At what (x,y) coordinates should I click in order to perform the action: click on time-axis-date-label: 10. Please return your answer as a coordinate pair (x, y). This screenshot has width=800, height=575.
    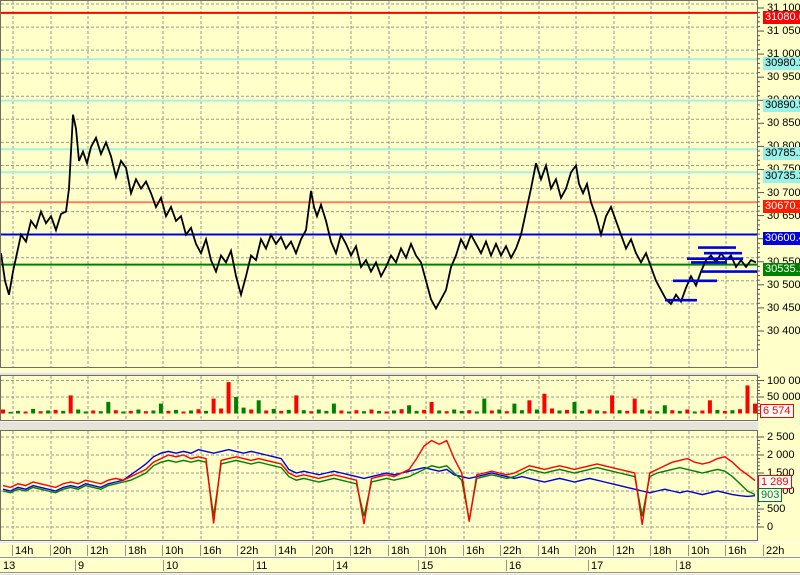
    Looking at the image, I should click on (172, 566).